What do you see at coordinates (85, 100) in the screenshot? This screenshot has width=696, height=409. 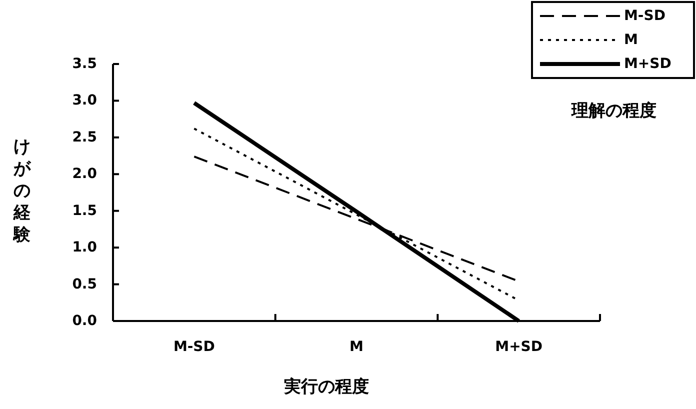 I see `y-tick-label: 3.0` at bounding box center [85, 100].